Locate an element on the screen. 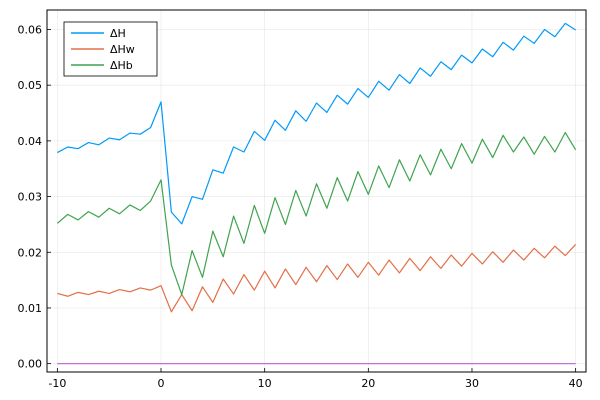 Image resolution: width=600 pixels, height=400 pixels. legend-label: ΔH is located at coordinates (118, 33).